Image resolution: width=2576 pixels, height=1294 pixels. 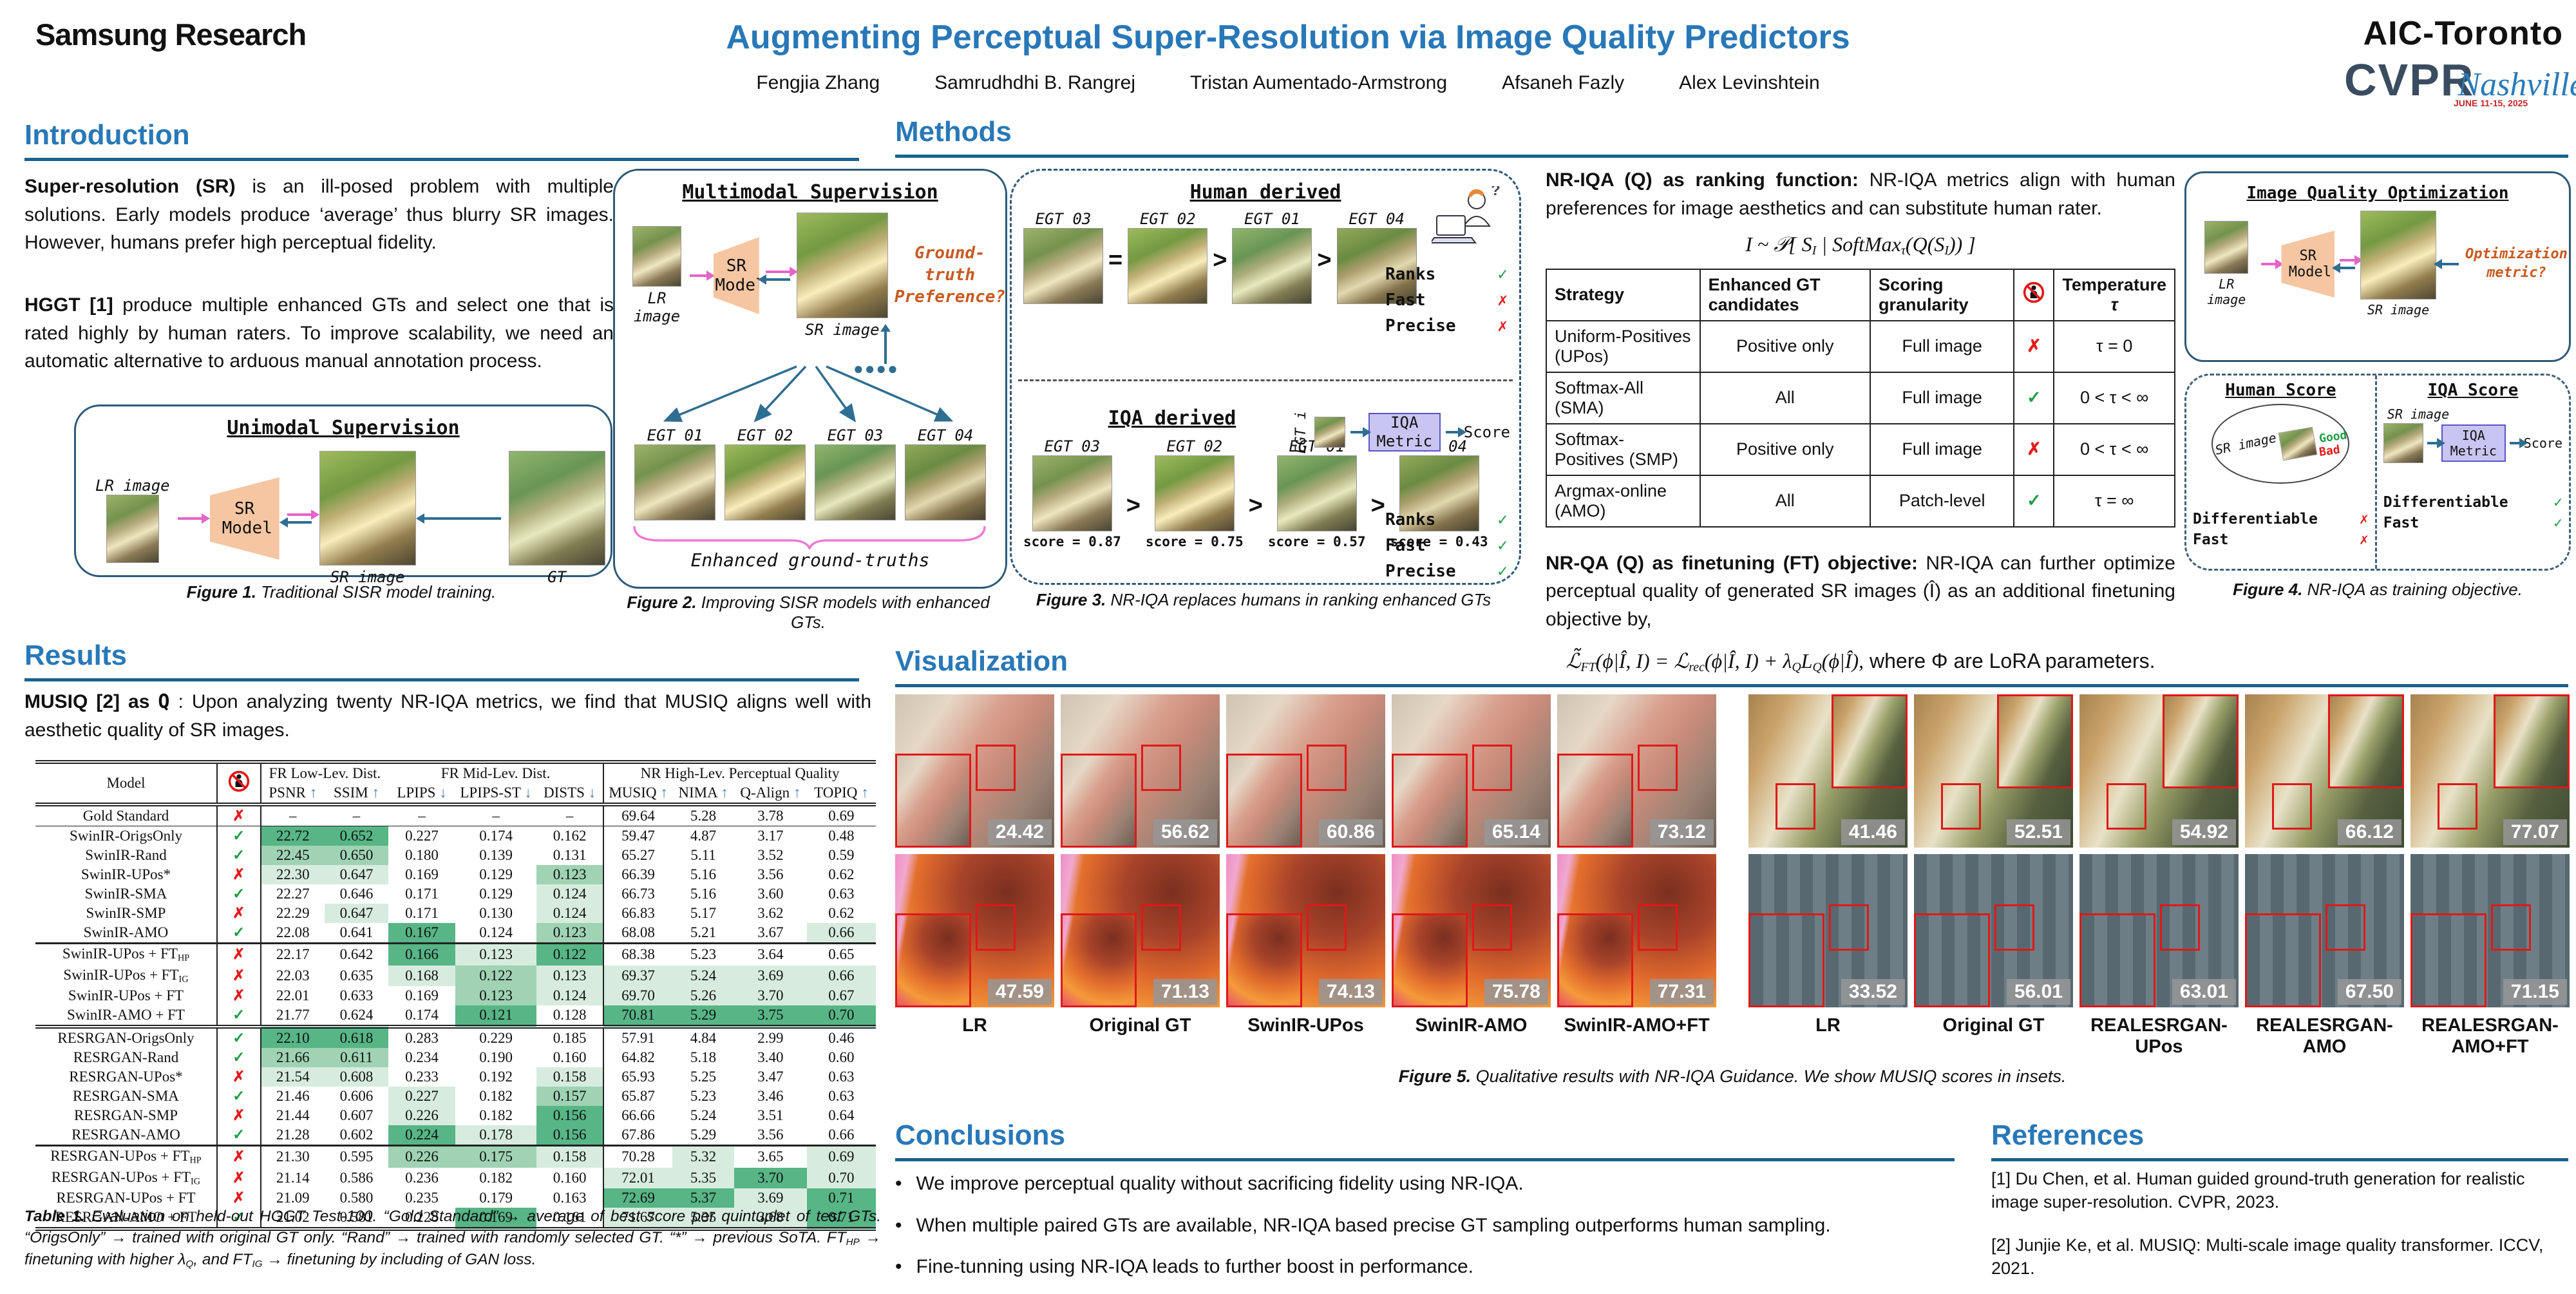 I want to click on value-cell: 0.586, so click(x=356, y=1177).